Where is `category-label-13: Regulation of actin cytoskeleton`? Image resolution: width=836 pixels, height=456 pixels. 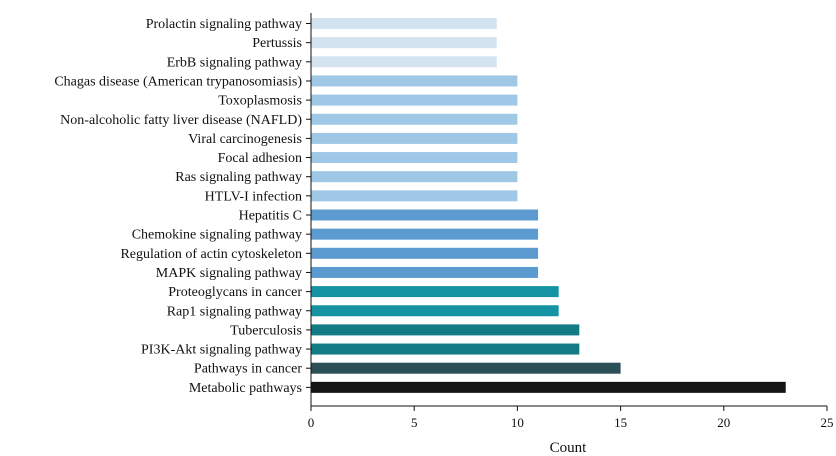 category-label-13: Regulation of actin cytoskeleton is located at coordinates (211, 254).